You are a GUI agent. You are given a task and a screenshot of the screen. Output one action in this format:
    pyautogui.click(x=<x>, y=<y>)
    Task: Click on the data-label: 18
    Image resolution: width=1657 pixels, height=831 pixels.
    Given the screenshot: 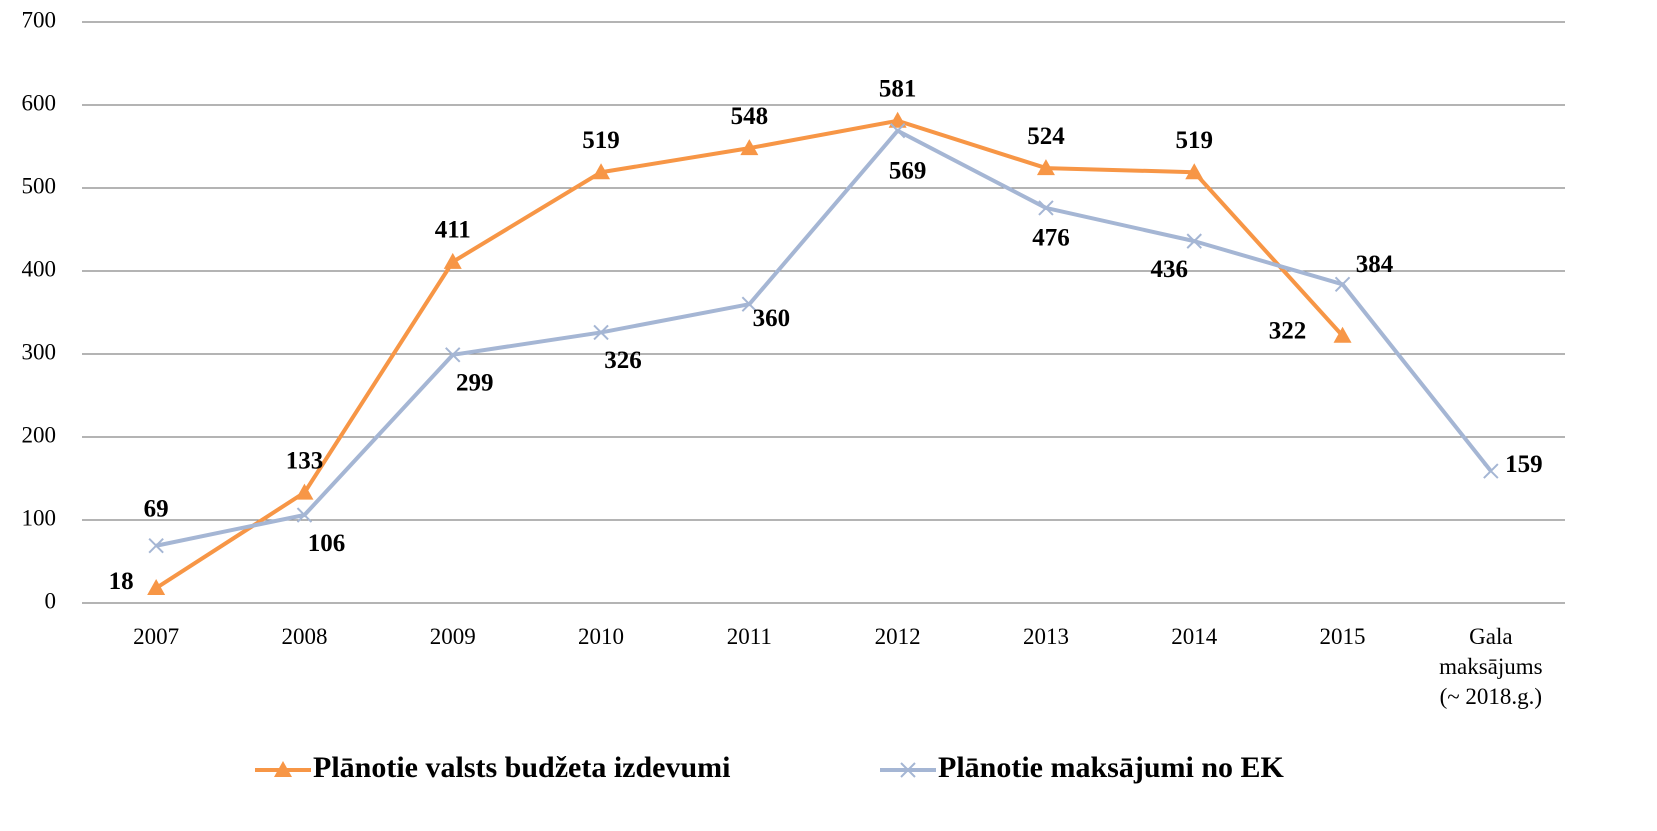 What is the action you would take?
    pyautogui.click(x=121, y=581)
    